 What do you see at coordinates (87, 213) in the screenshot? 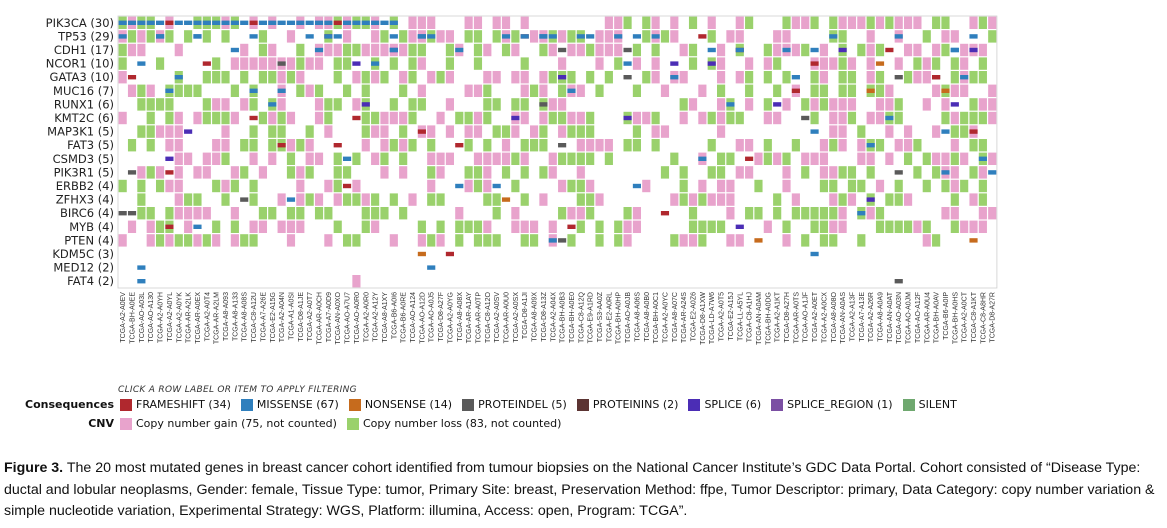
I see `gene-label: BIRC6 (4)` at bounding box center [87, 213].